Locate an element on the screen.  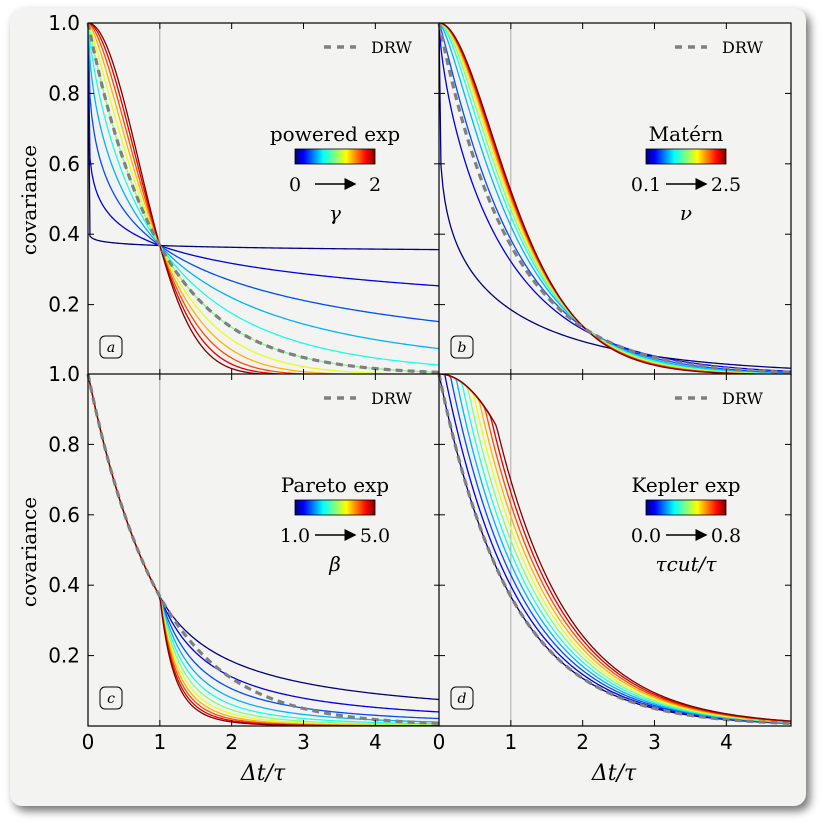
colorbar-param-a: γ is located at coordinates (335, 213).